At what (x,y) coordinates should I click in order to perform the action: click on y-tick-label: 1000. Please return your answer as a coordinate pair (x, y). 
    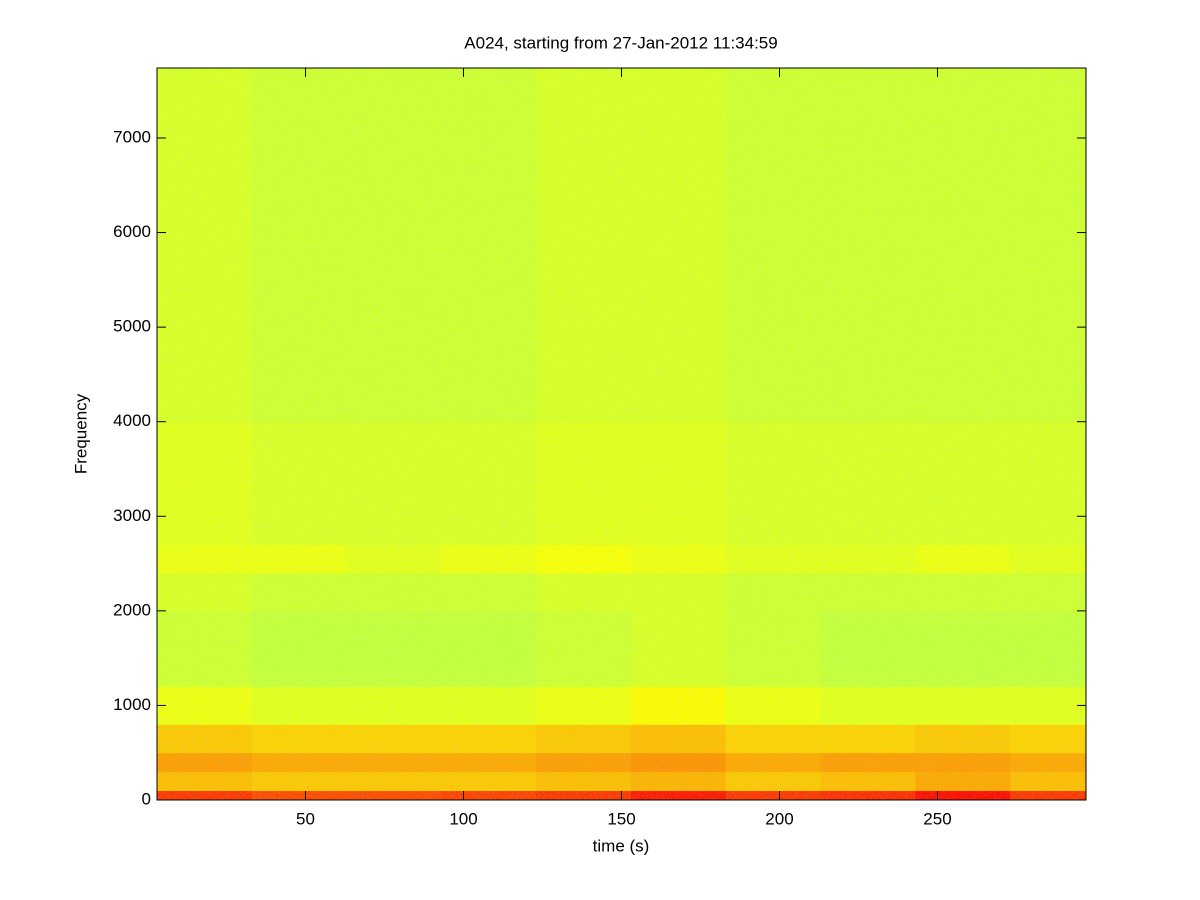
    Looking at the image, I should click on (132, 704).